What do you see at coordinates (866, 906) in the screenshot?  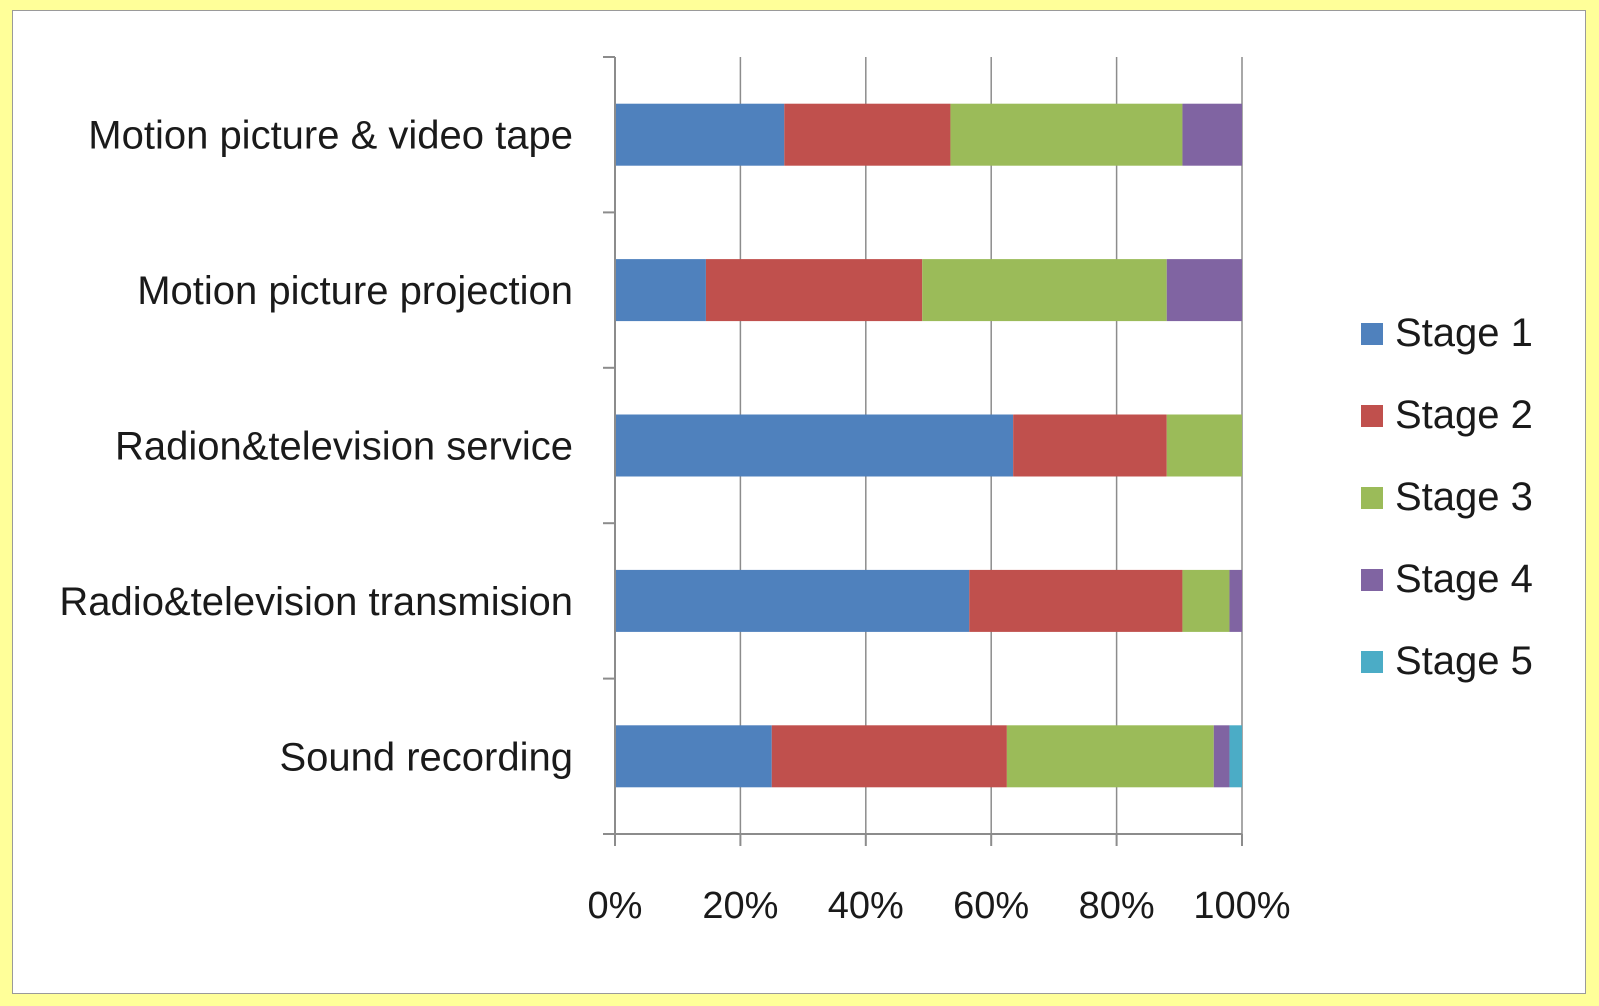 I see `x-tick-label: 40%` at bounding box center [866, 906].